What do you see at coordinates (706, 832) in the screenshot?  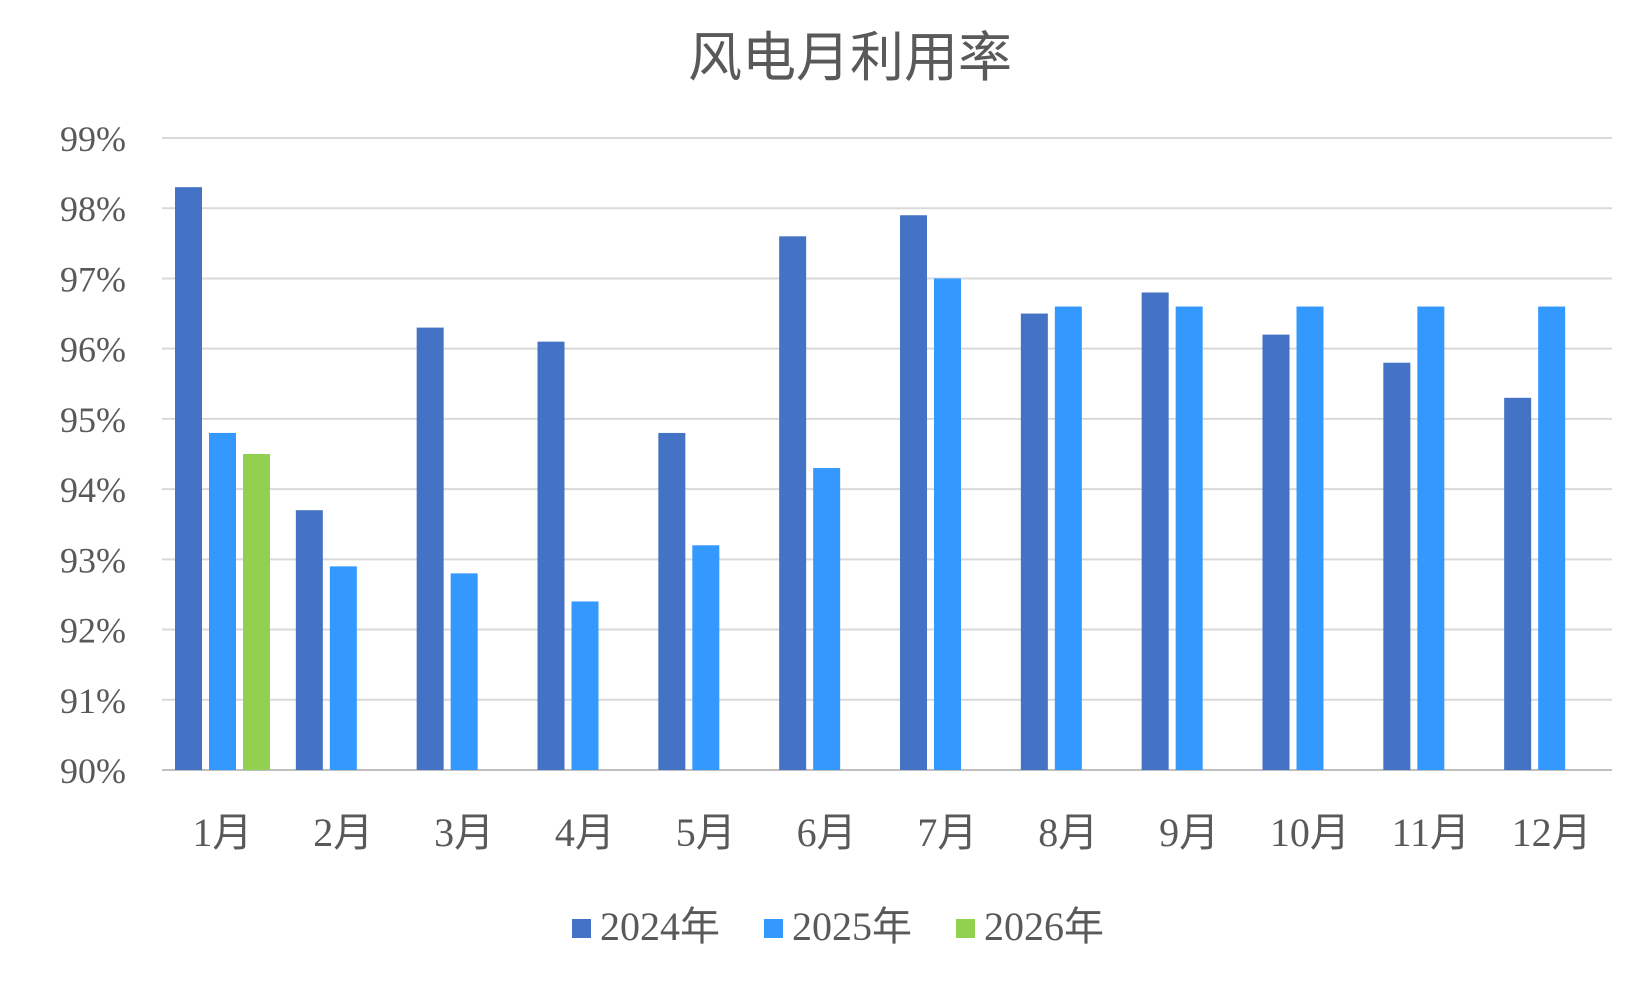 I see `x-category-label: 5月` at bounding box center [706, 832].